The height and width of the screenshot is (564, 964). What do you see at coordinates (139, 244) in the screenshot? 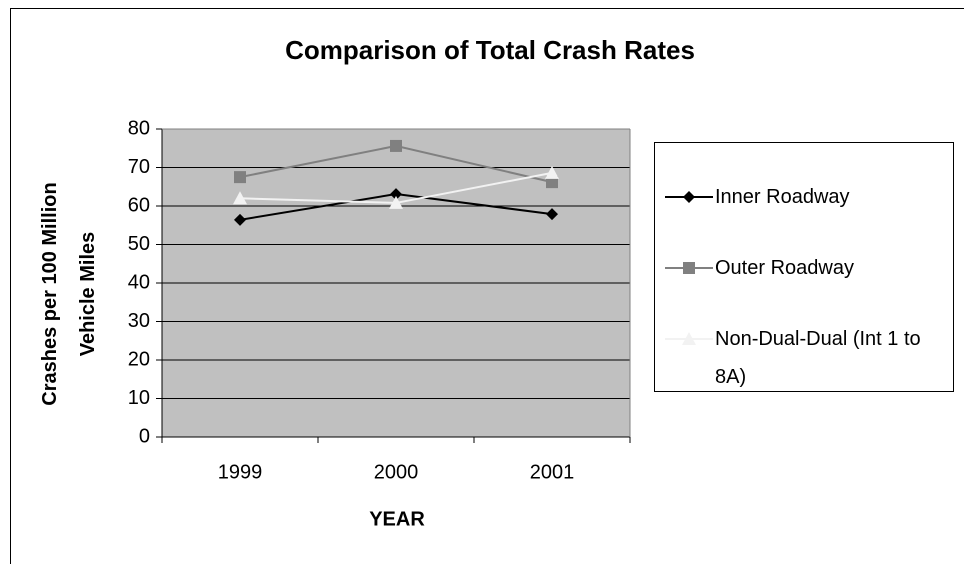
I see `y-tick-label: 50` at bounding box center [139, 244].